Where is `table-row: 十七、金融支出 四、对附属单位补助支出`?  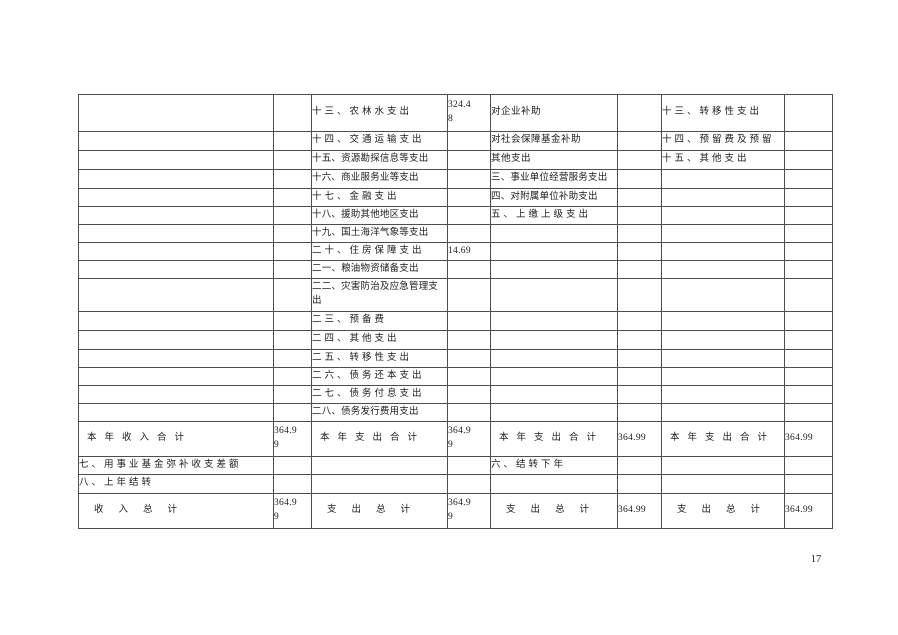 table-row: 十七、金融支出 四、对附属单位补助支出 is located at coordinates (455, 197).